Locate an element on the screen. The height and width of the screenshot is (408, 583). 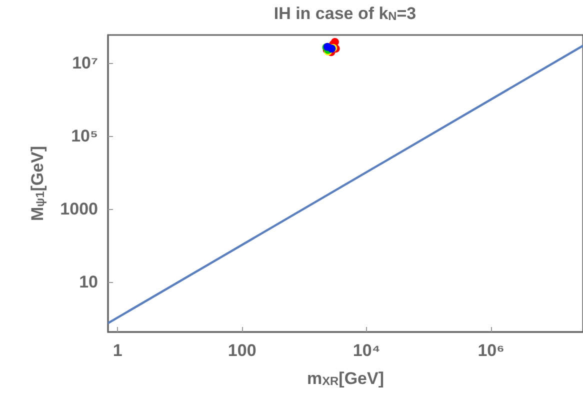
y-tick-label: 10⁵ is located at coordinates (84, 136).